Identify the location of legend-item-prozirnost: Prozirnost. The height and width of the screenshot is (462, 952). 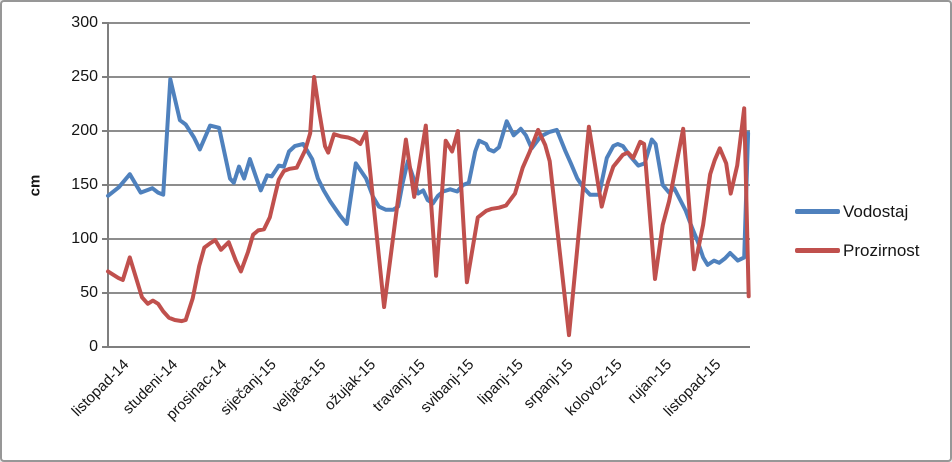
(857, 250).